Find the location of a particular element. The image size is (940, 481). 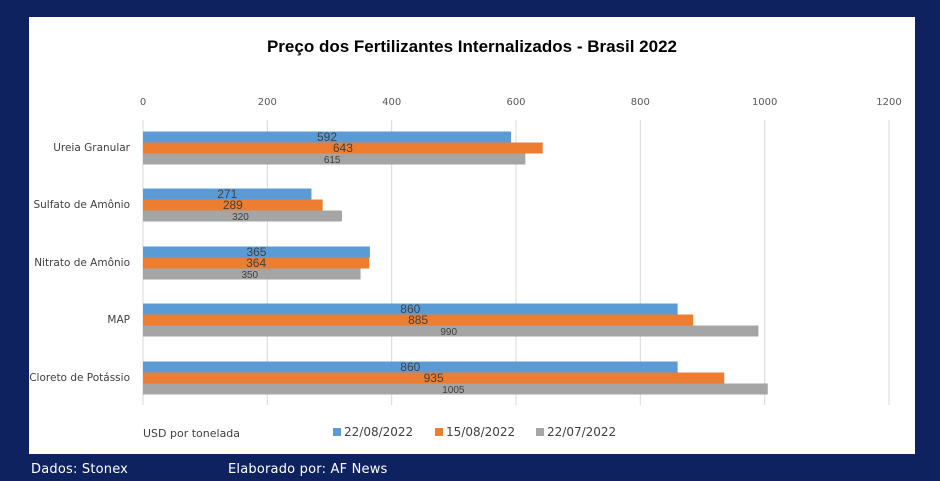

data-label: 592 is located at coordinates (327, 137).